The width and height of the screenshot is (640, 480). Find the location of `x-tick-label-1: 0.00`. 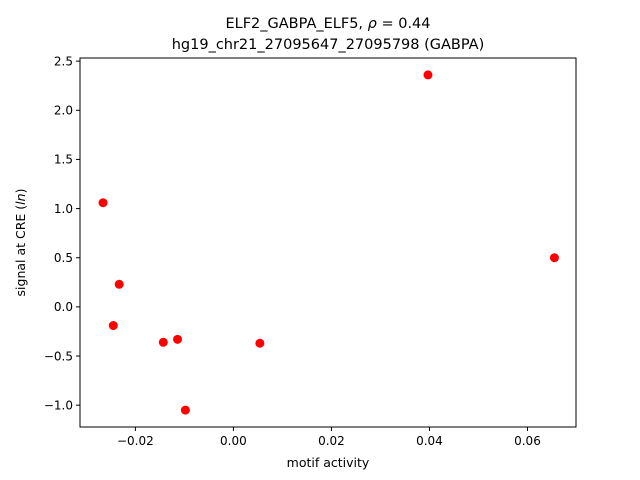

x-tick-label-1: 0.00 is located at coordinates (233, 441).